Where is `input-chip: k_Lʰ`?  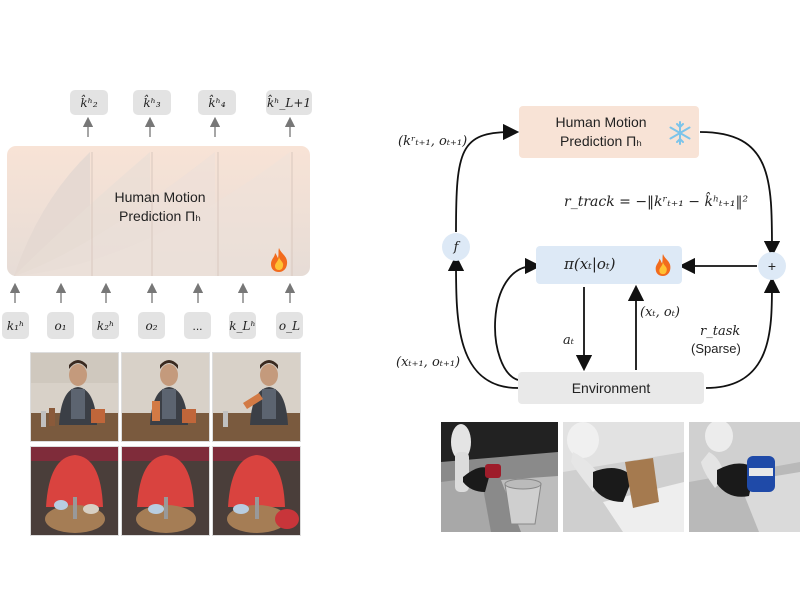 input-chip: k_Lʰ is located at coordinates (242, 325).